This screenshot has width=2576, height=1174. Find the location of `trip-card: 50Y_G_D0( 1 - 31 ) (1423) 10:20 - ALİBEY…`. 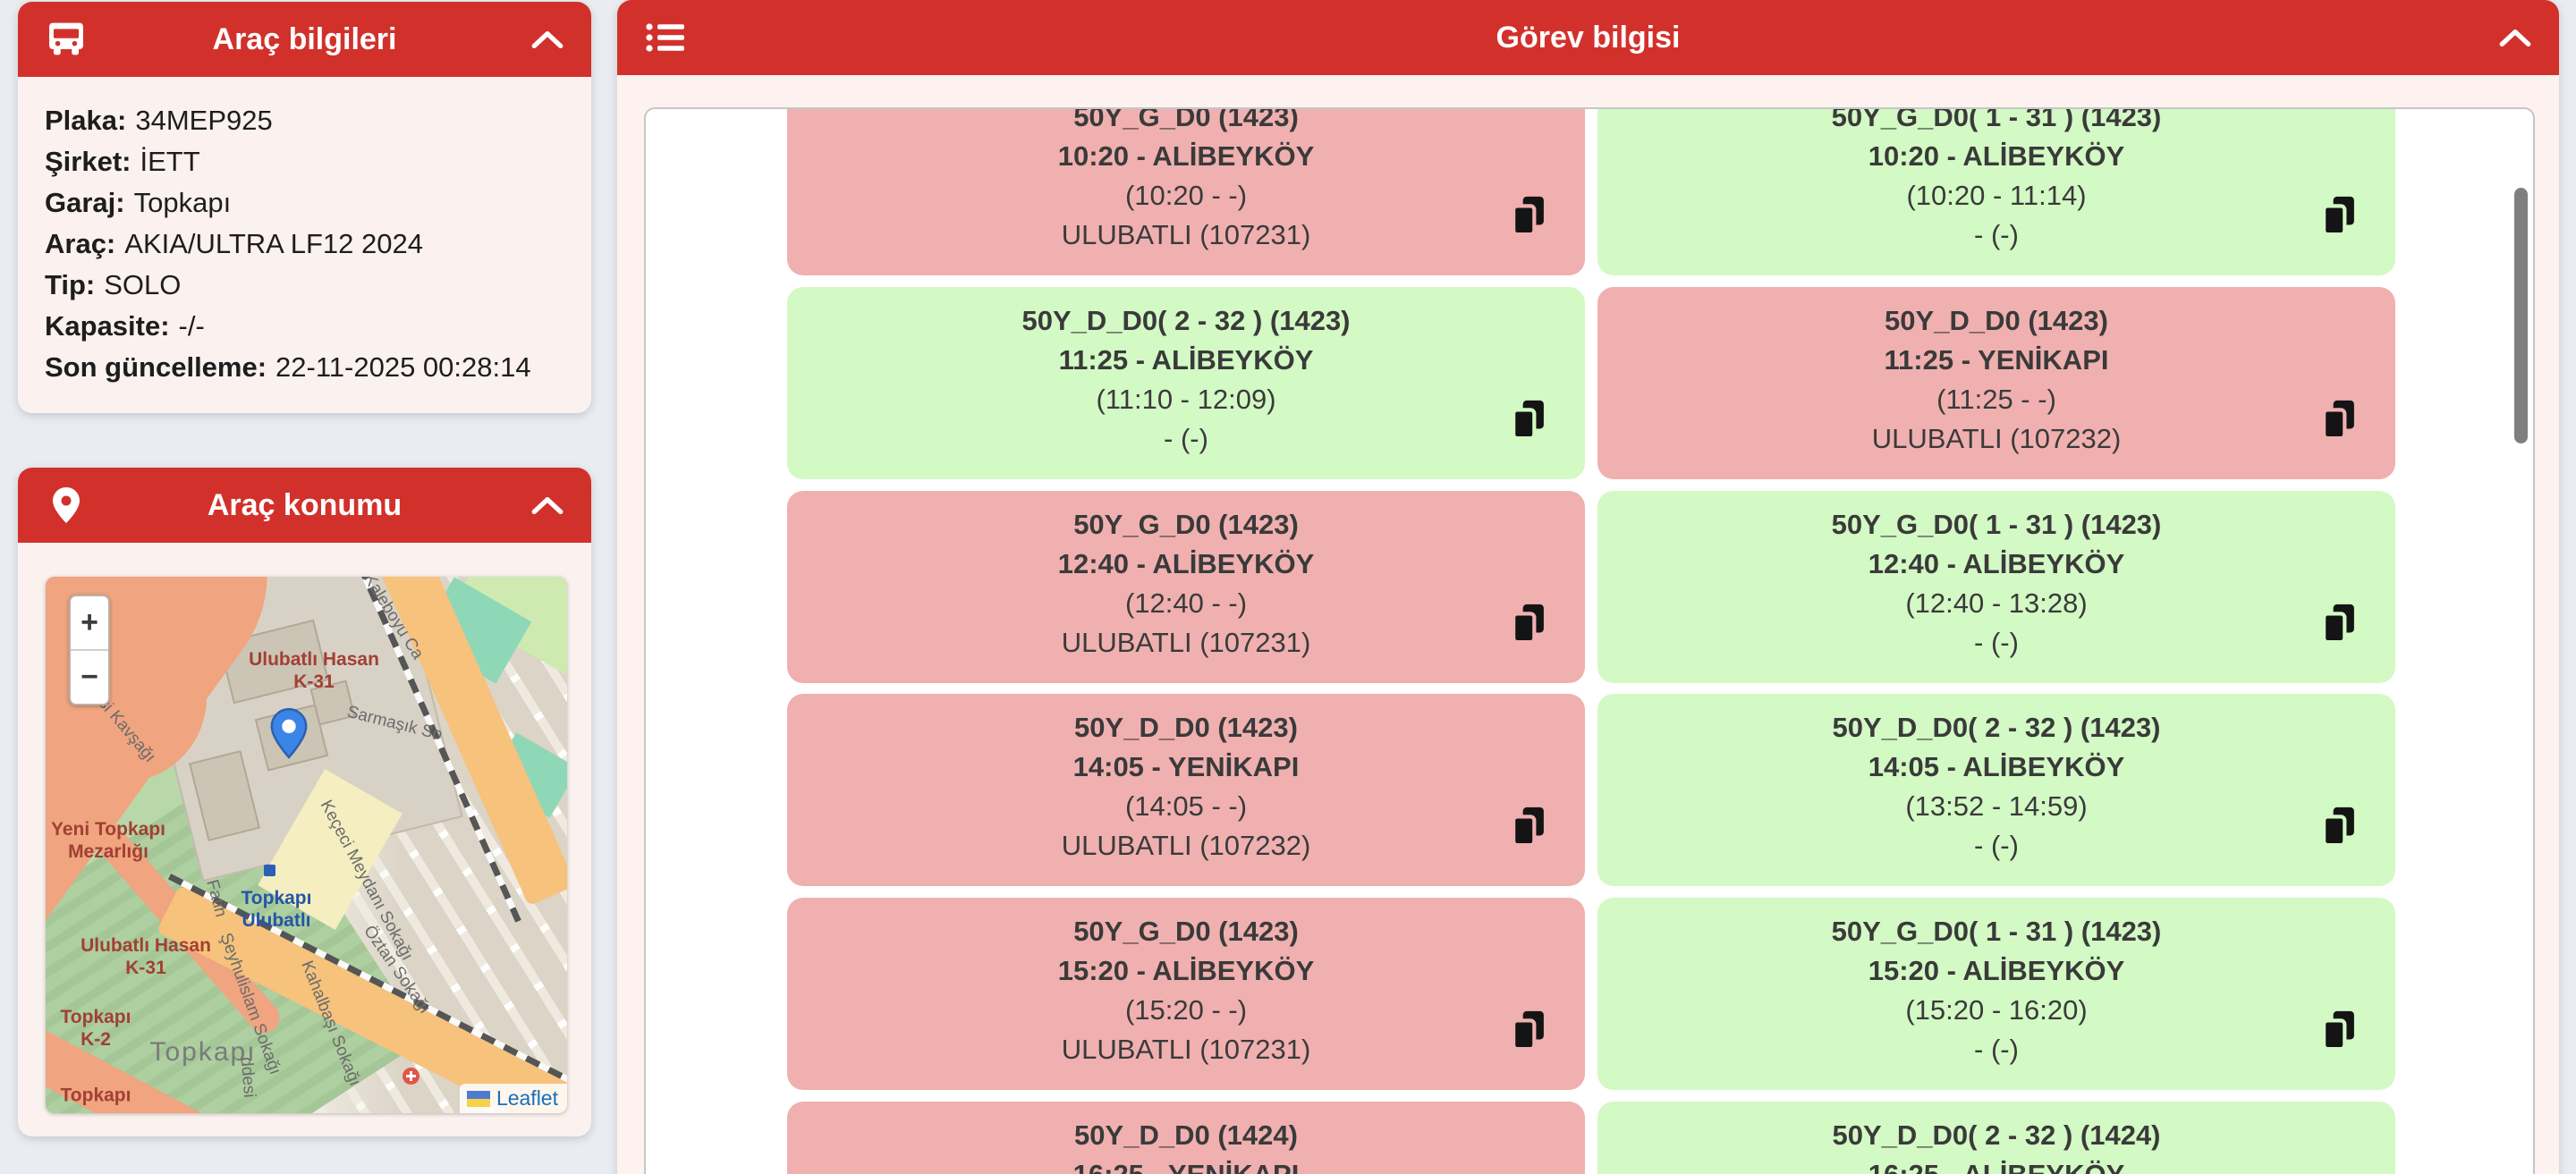

trip-card: 50Y_G_D0( 1 - 31 ) (1423) 10:20 - ALİBEY… is located at coordinates (1996, 191).